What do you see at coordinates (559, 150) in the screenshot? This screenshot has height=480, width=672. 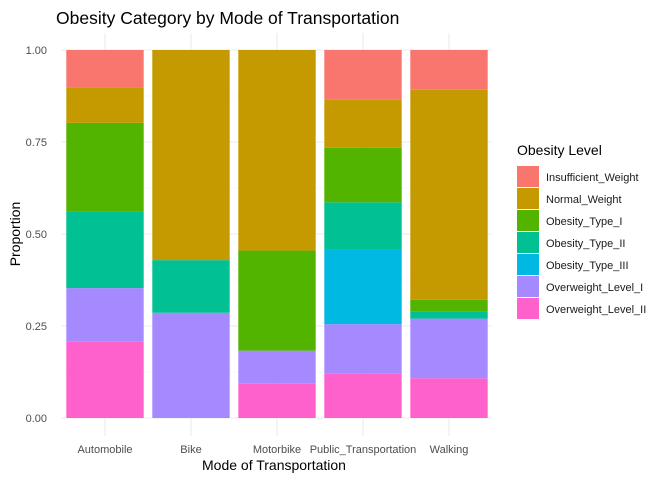 I see `legend-title: Obesity Level` at bounding box center [559, 150].